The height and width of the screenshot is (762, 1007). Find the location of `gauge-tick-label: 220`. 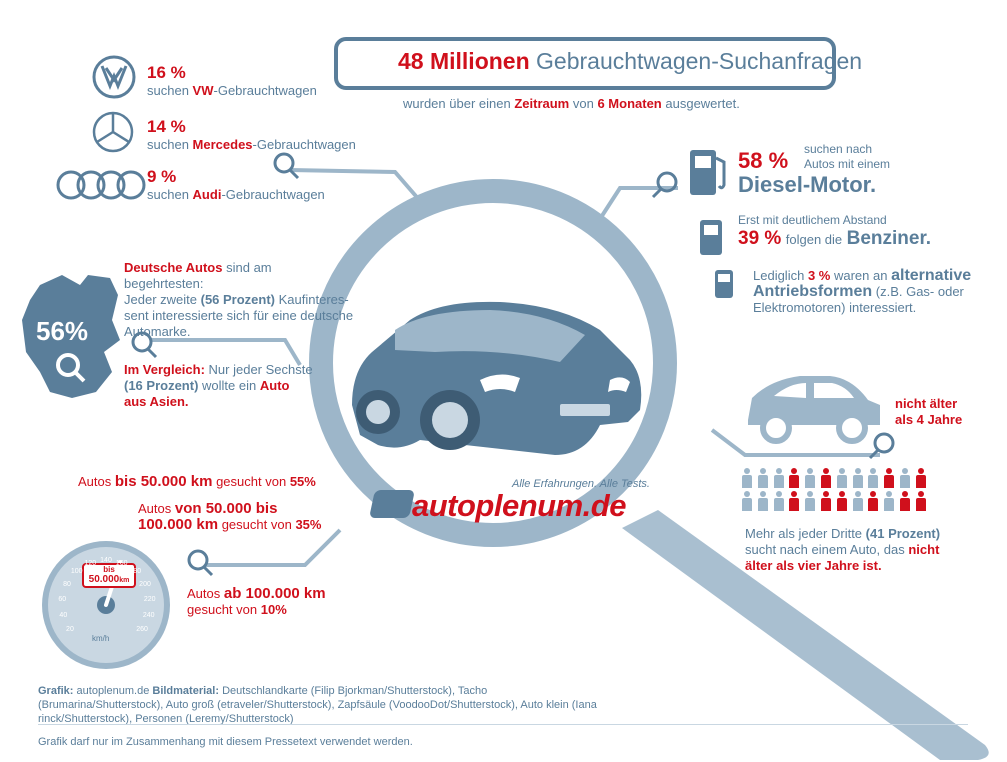

gauge-tick-label: 220 is located at coordinates (149, 599).